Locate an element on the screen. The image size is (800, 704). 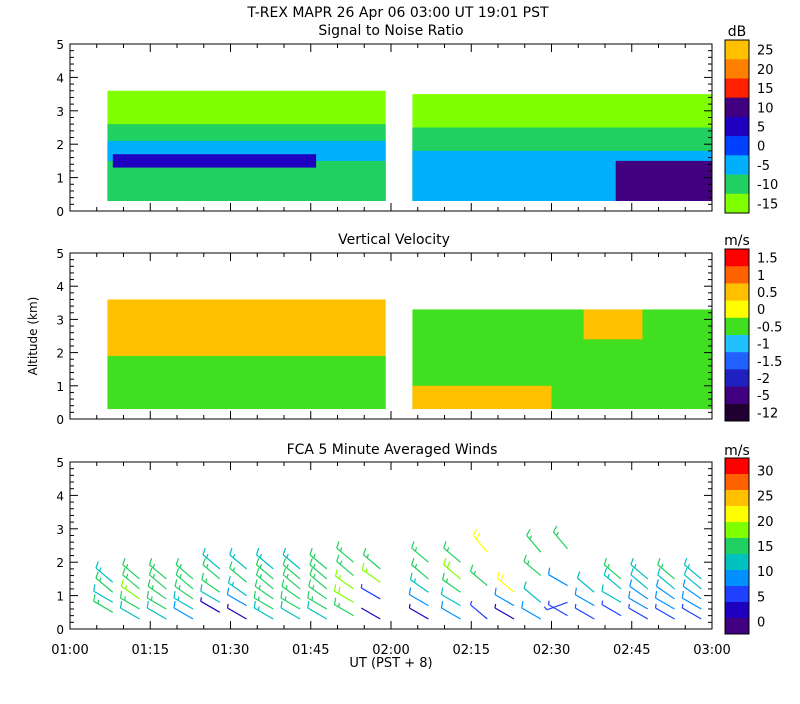
colorbar-label: -1 is located at coordinates (763, 345).